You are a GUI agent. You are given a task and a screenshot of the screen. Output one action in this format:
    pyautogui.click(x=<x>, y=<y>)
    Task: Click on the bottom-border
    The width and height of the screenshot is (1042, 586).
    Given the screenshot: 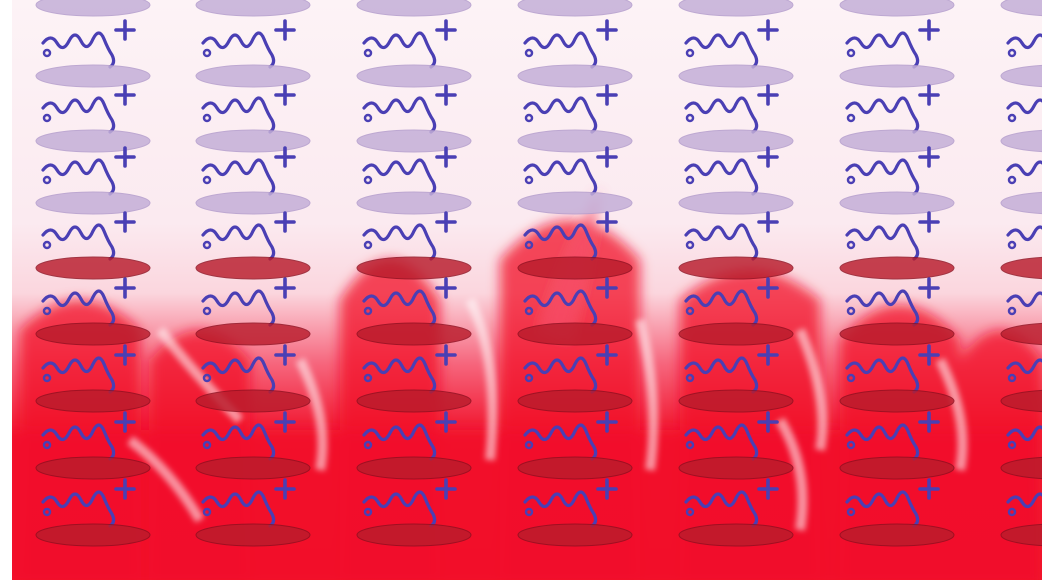 What is the action you would take?
    pyautogui.click(x=521, y=583)
    